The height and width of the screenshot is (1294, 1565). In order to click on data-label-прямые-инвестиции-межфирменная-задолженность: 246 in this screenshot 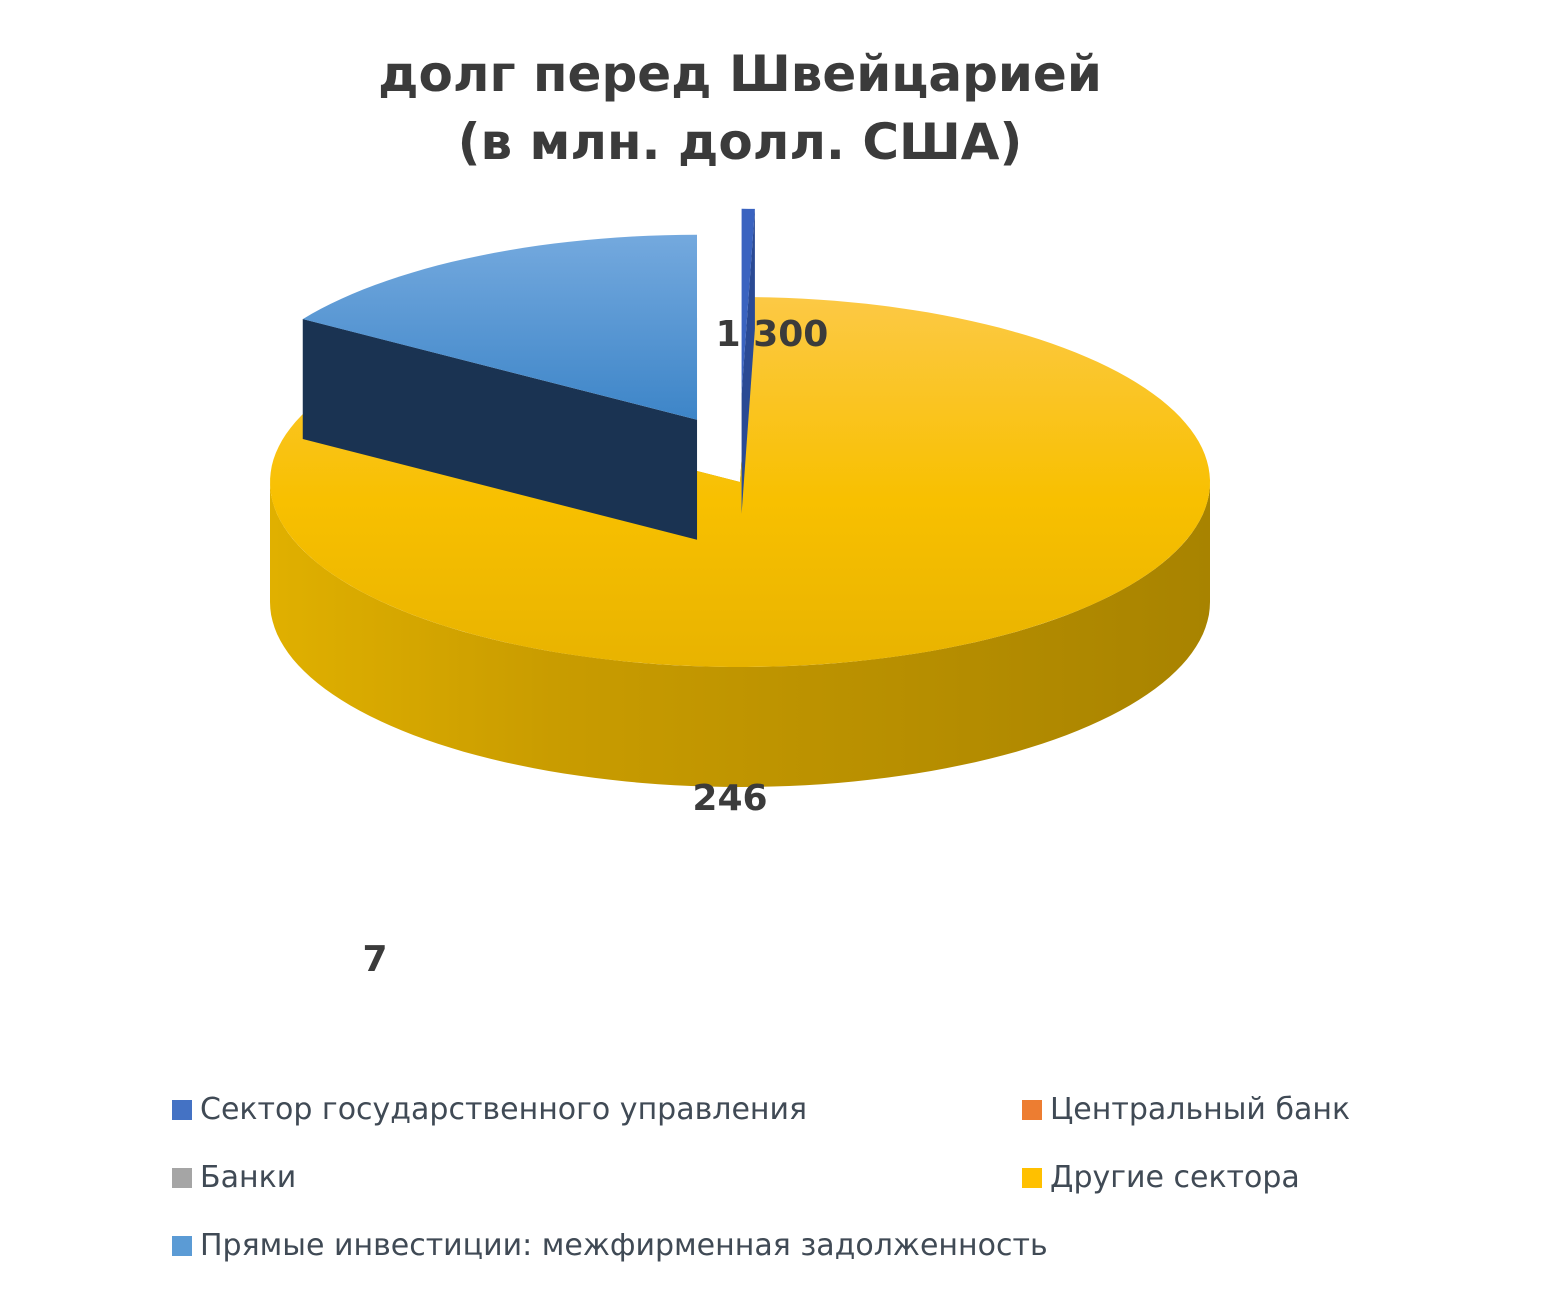, I will do `click(729, 798)`.